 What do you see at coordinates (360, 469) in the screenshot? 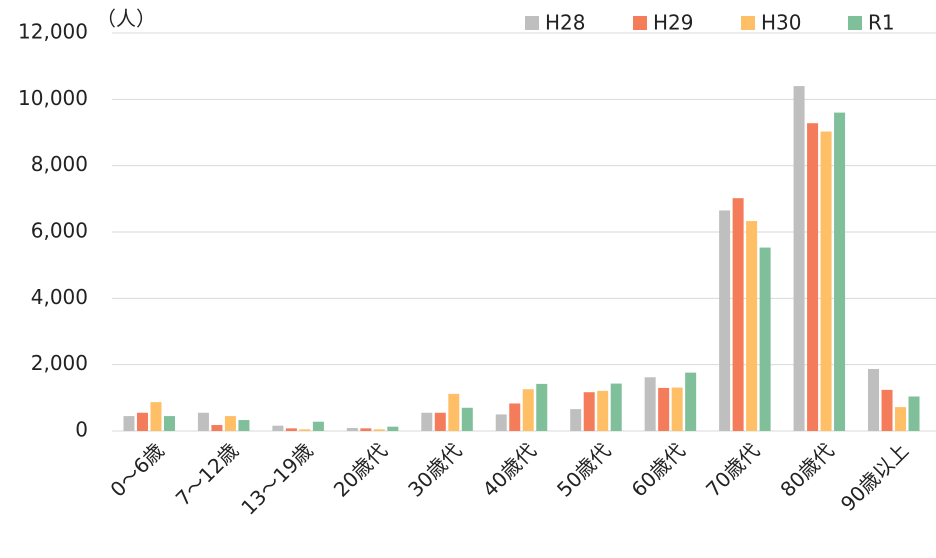
I see `x-tick-label: 20歳代` at bounding box center [360, 469].